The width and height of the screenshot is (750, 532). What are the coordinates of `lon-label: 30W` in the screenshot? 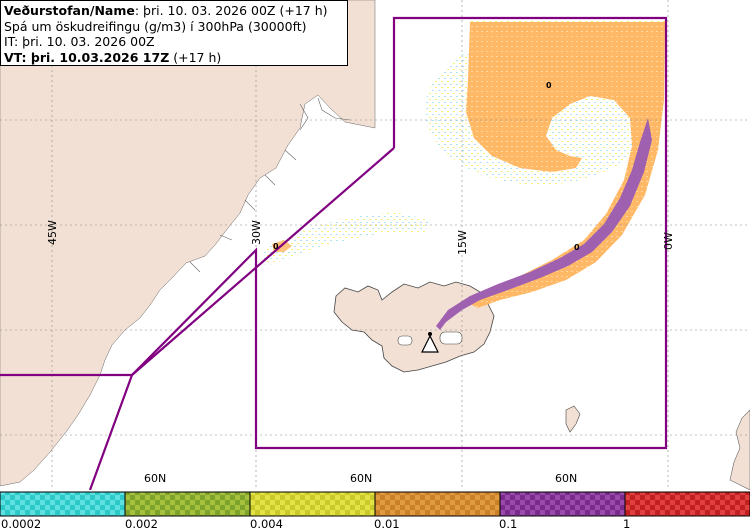 It's located at (256, 232).